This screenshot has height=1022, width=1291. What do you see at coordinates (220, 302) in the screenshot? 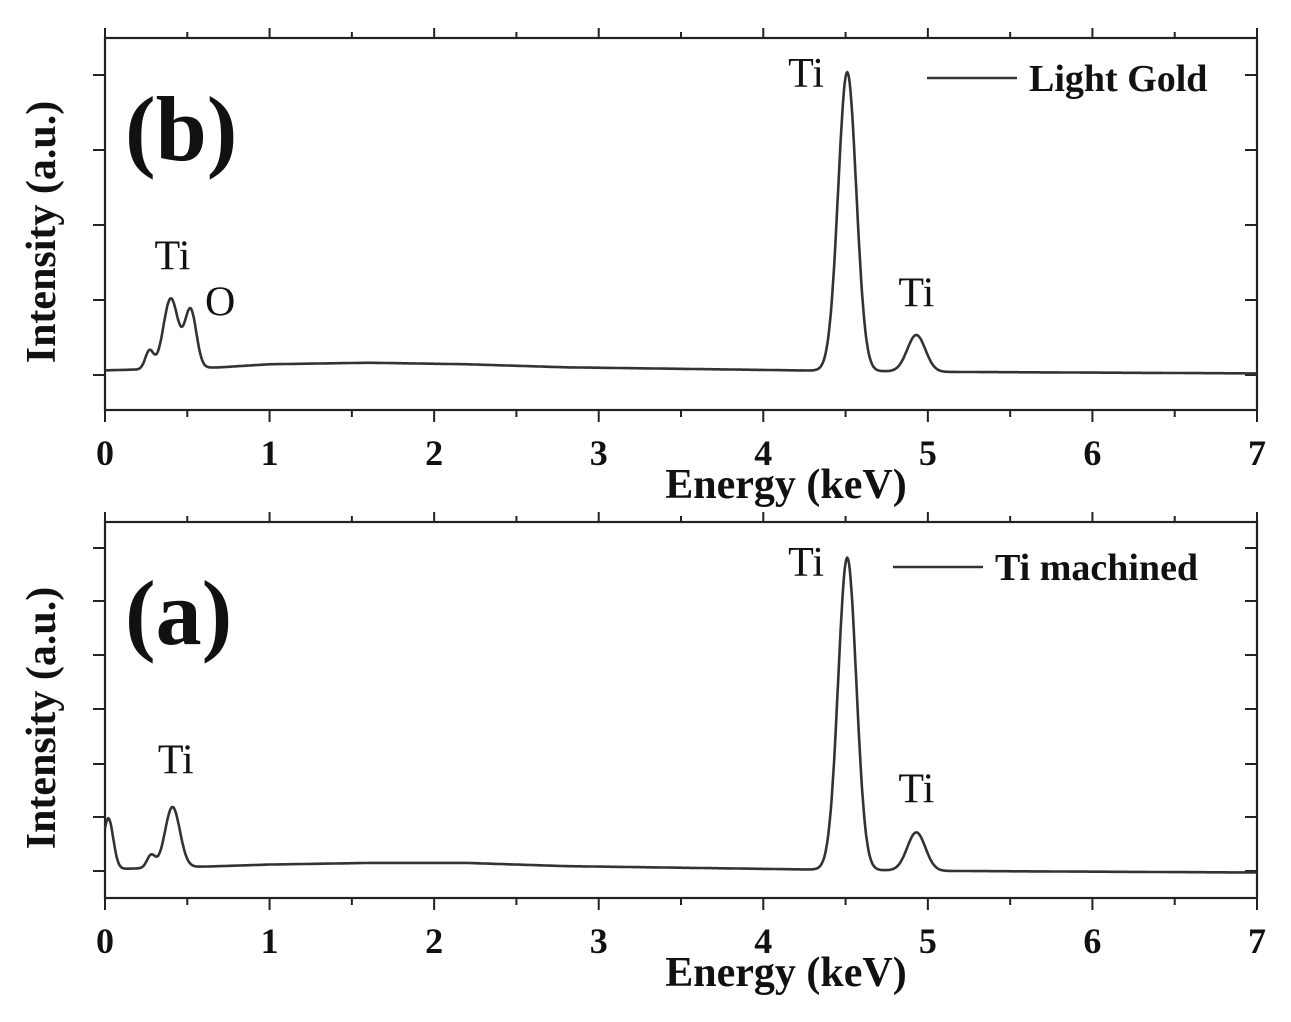
I see `peak-label: O` at bounding box center [220, 302].